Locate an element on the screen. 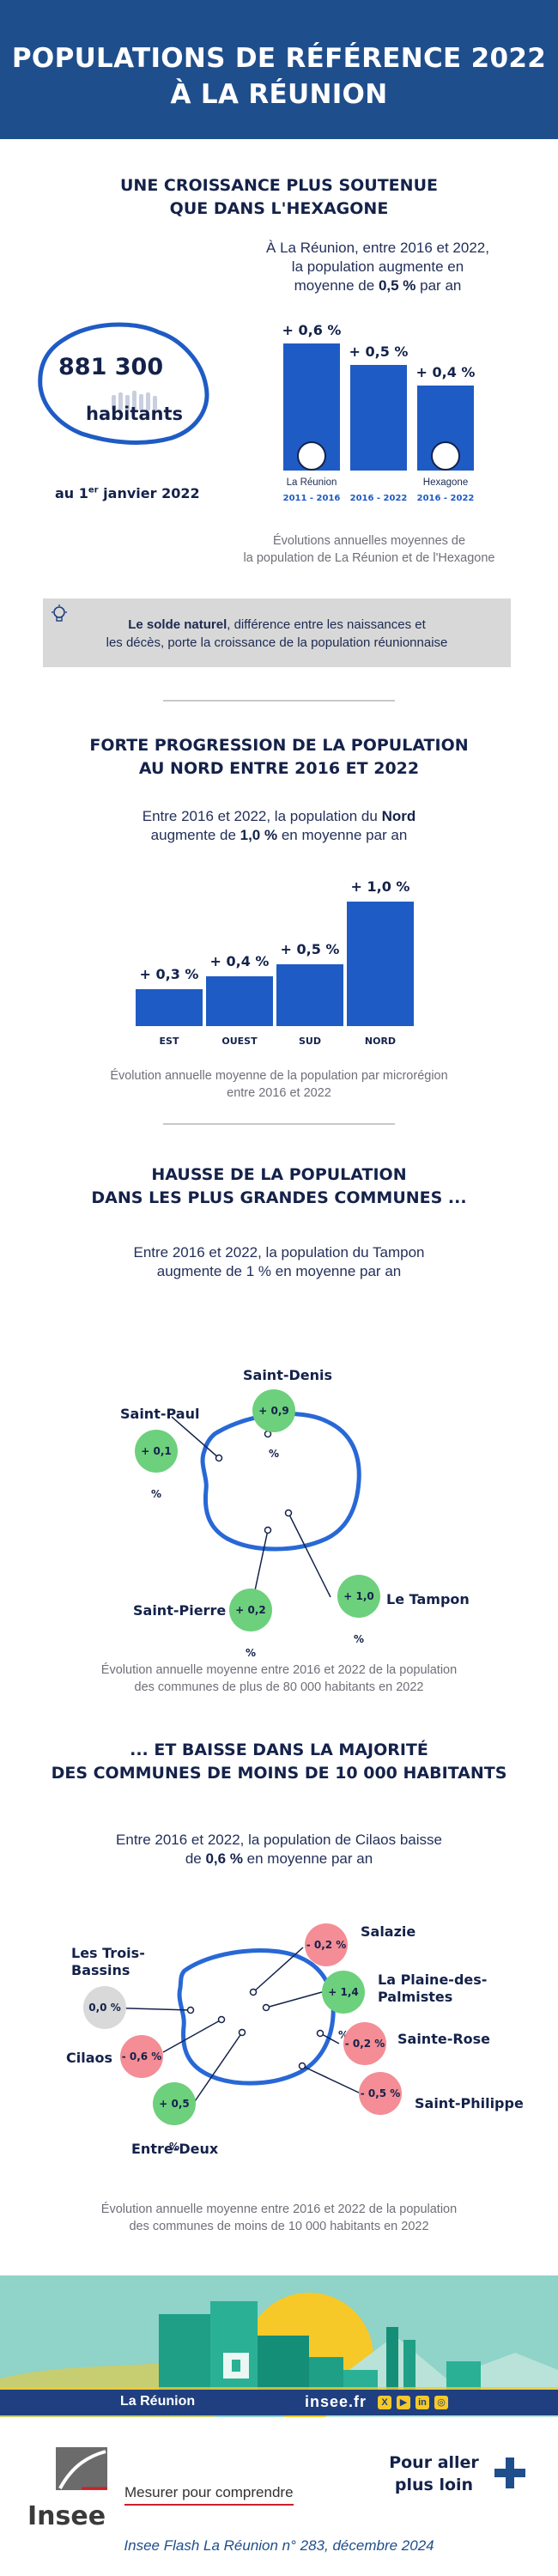 This screenshot has width=558, height=2576. population-date: au 1er janvier 2022 is located at coordinates (128, 493).